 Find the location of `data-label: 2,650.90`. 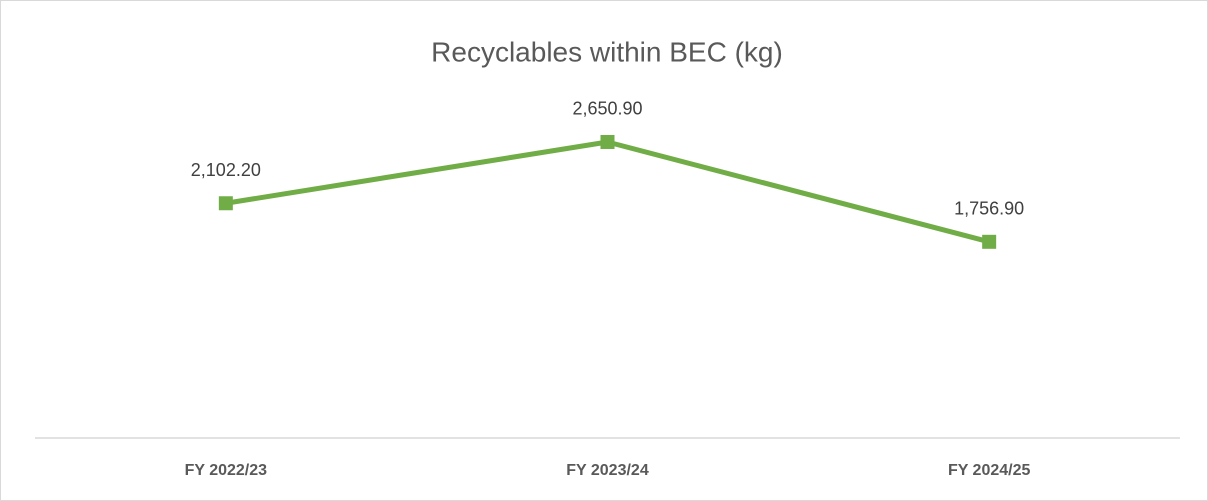

data-label: 2,650.90 is located at coordinates (607, 109).